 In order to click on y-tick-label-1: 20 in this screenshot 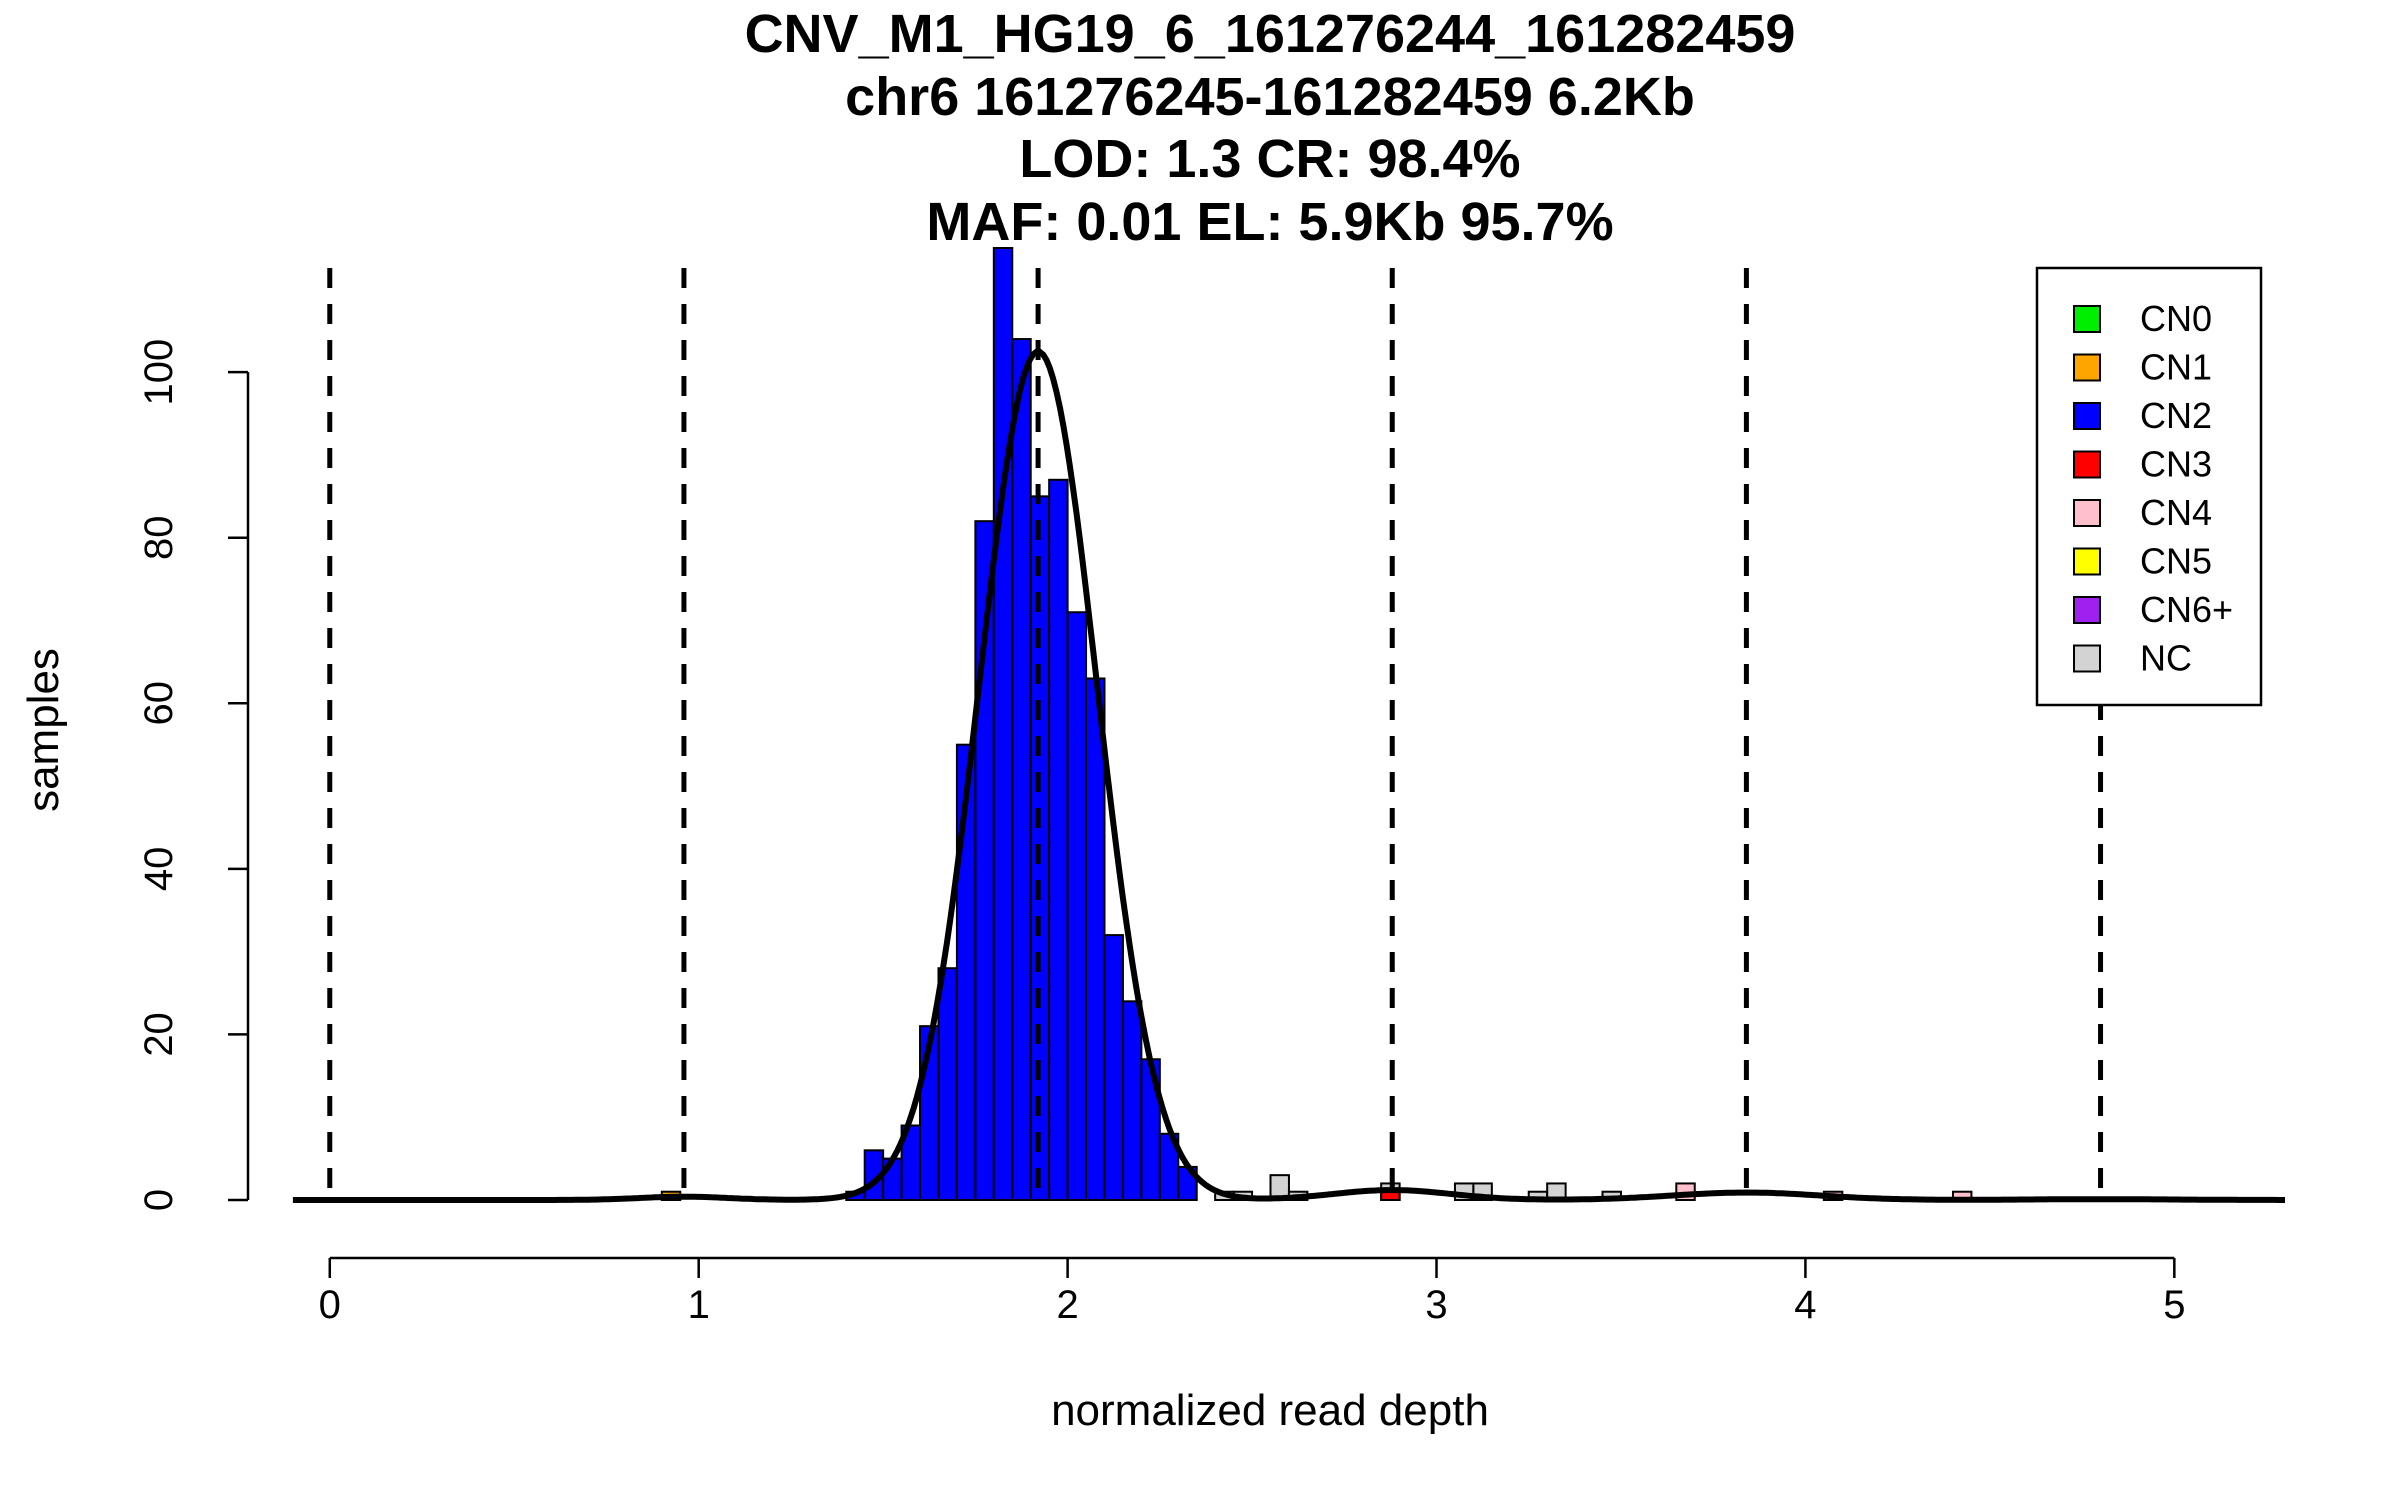, I will do `click(159, 1034)`.